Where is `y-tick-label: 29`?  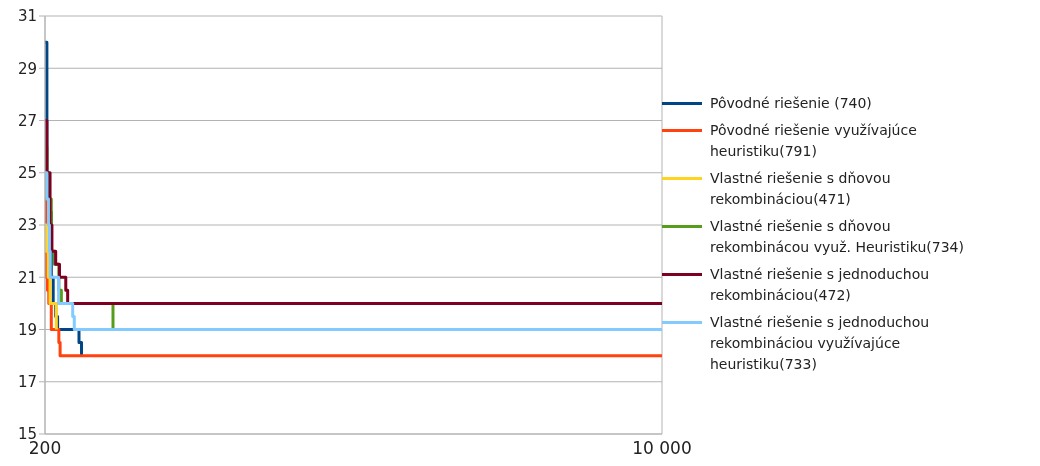
y-tick-label: 29 is located at coordinates (27, 68).